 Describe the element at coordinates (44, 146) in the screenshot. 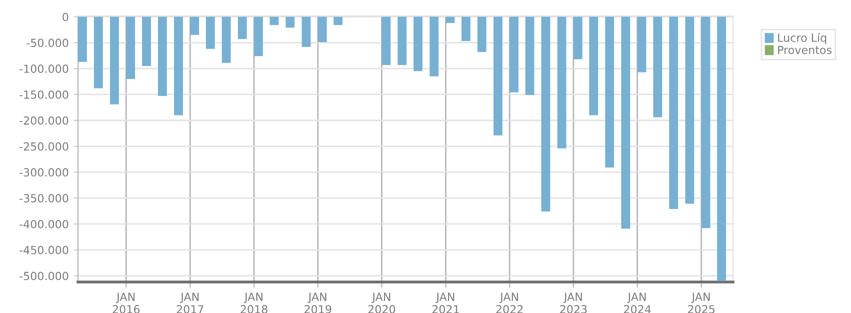

I see `y-tick-label: -250.000` at that location.